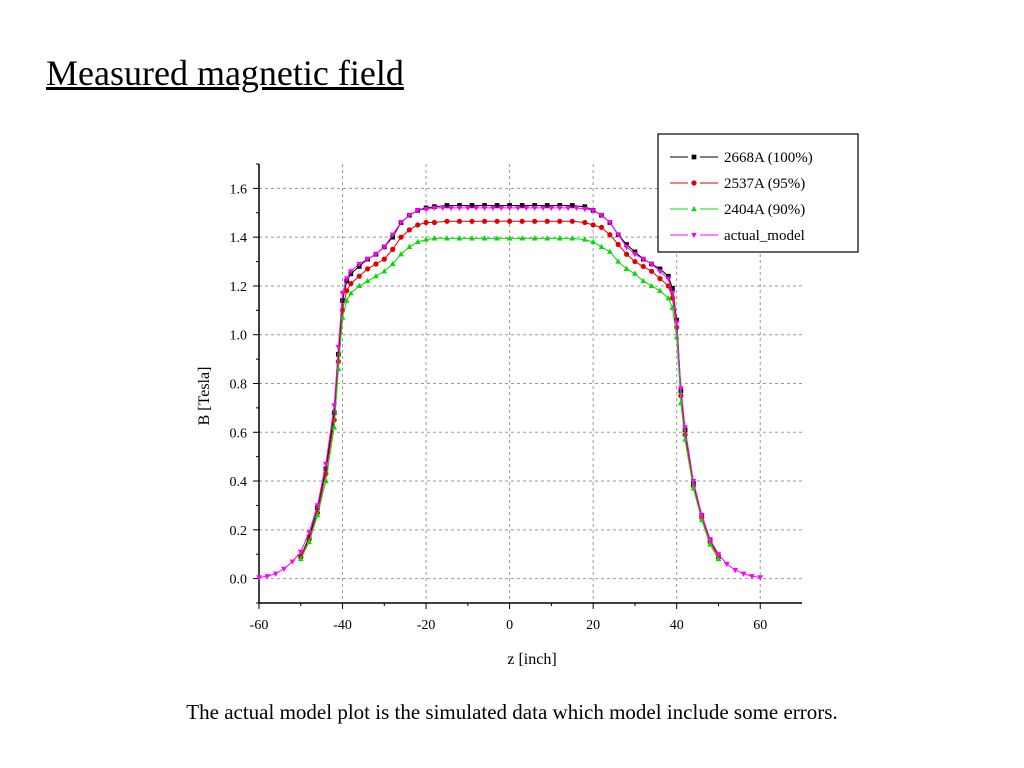 The height and width of the screenshot is (768, 1024). What do you see at coordinates (239, 336) in the screenshot?
I see `y-tick-label: 1.0` at bounding box center [239, 336].